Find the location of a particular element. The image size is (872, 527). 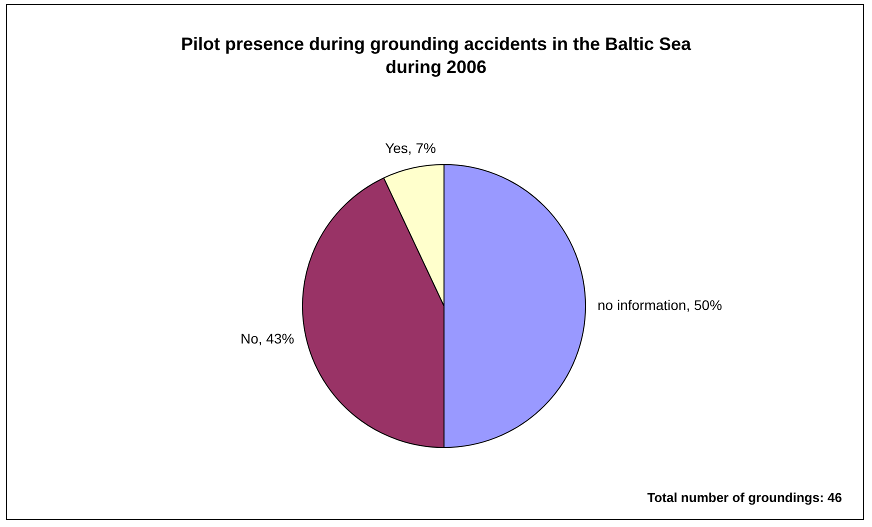

slice-label: No, 43% is located at coordinates (267, 338).